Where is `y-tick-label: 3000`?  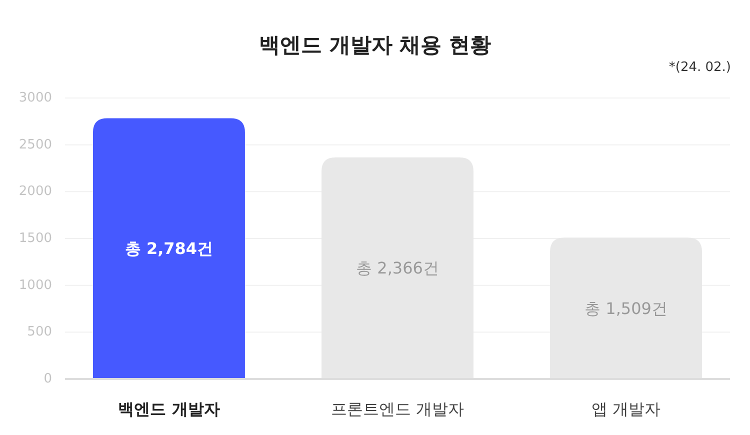
y-tick-label: 3000 is located at coordinates (35, 98).